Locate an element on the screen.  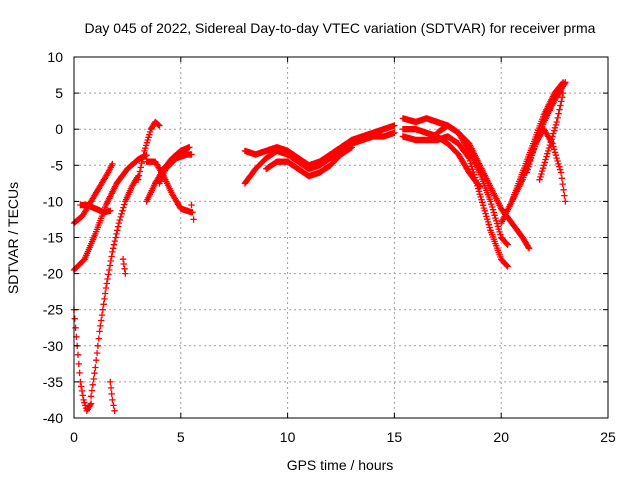
y-tick-label: 0 is located at coordinates (59, 129).